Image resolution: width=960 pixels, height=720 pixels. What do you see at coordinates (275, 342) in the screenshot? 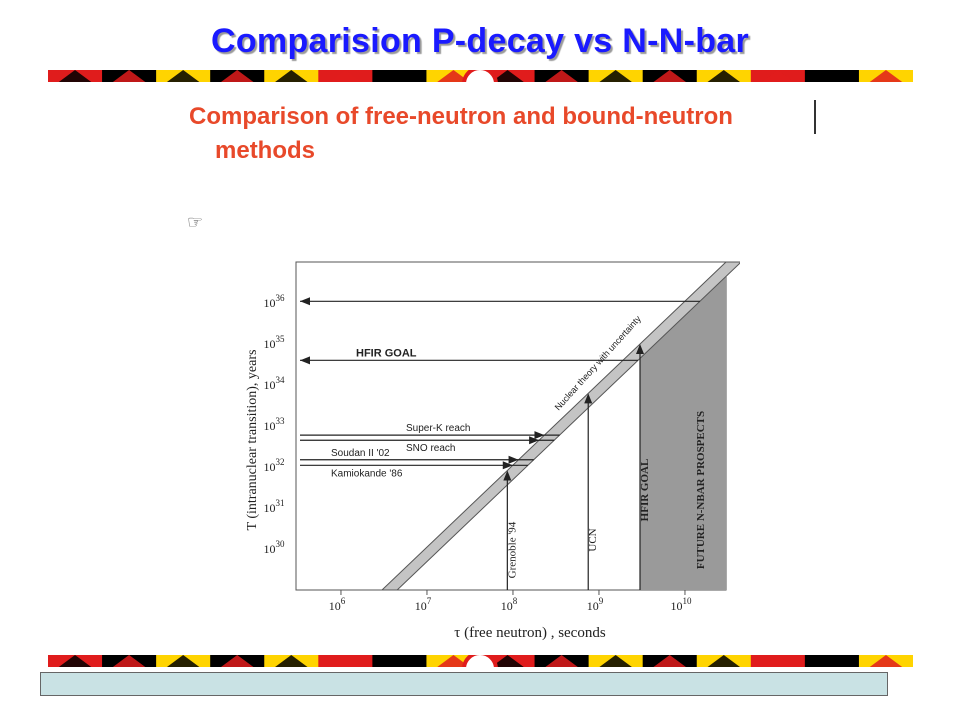
I see `y-tick-label: 1035` at bounding box center [275, 342].